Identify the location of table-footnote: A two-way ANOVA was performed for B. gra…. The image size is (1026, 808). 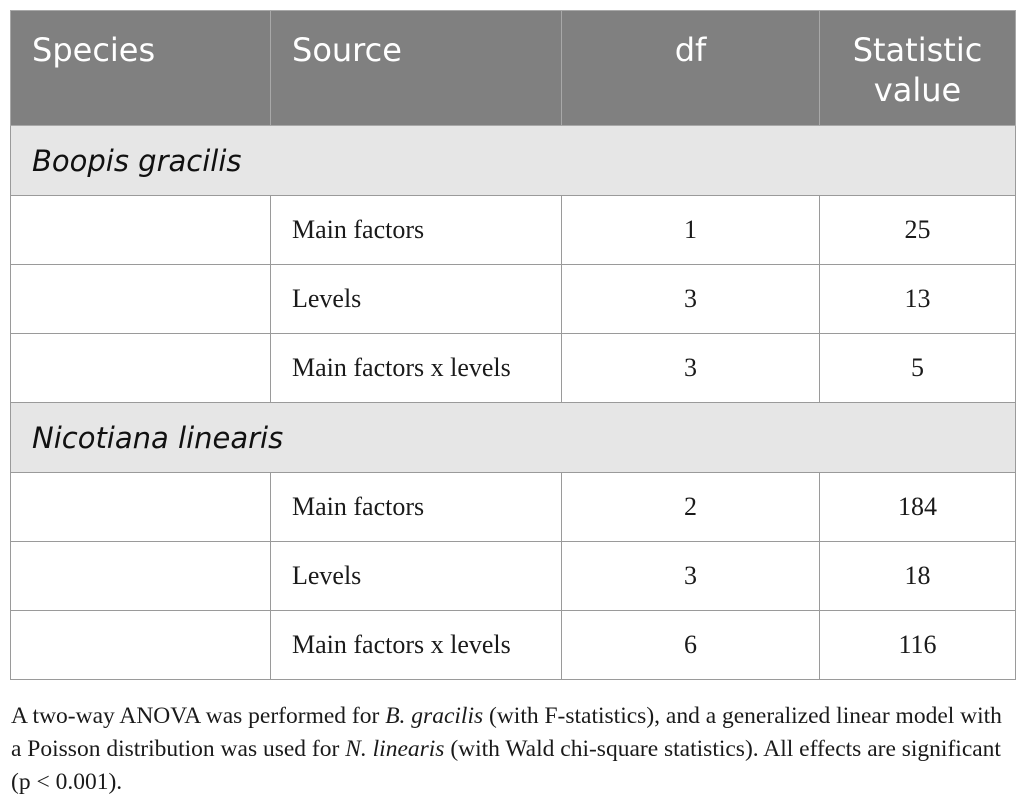
(513, 749).